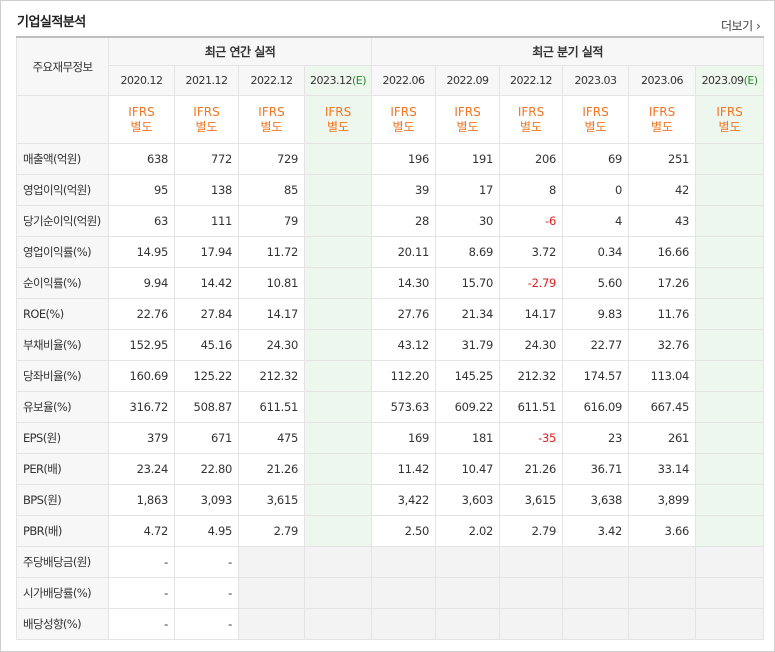  What do you see at coordinates (737, 26) in the screenshot?
I see `more-label: 더보기` at bounding box center [737, 26].